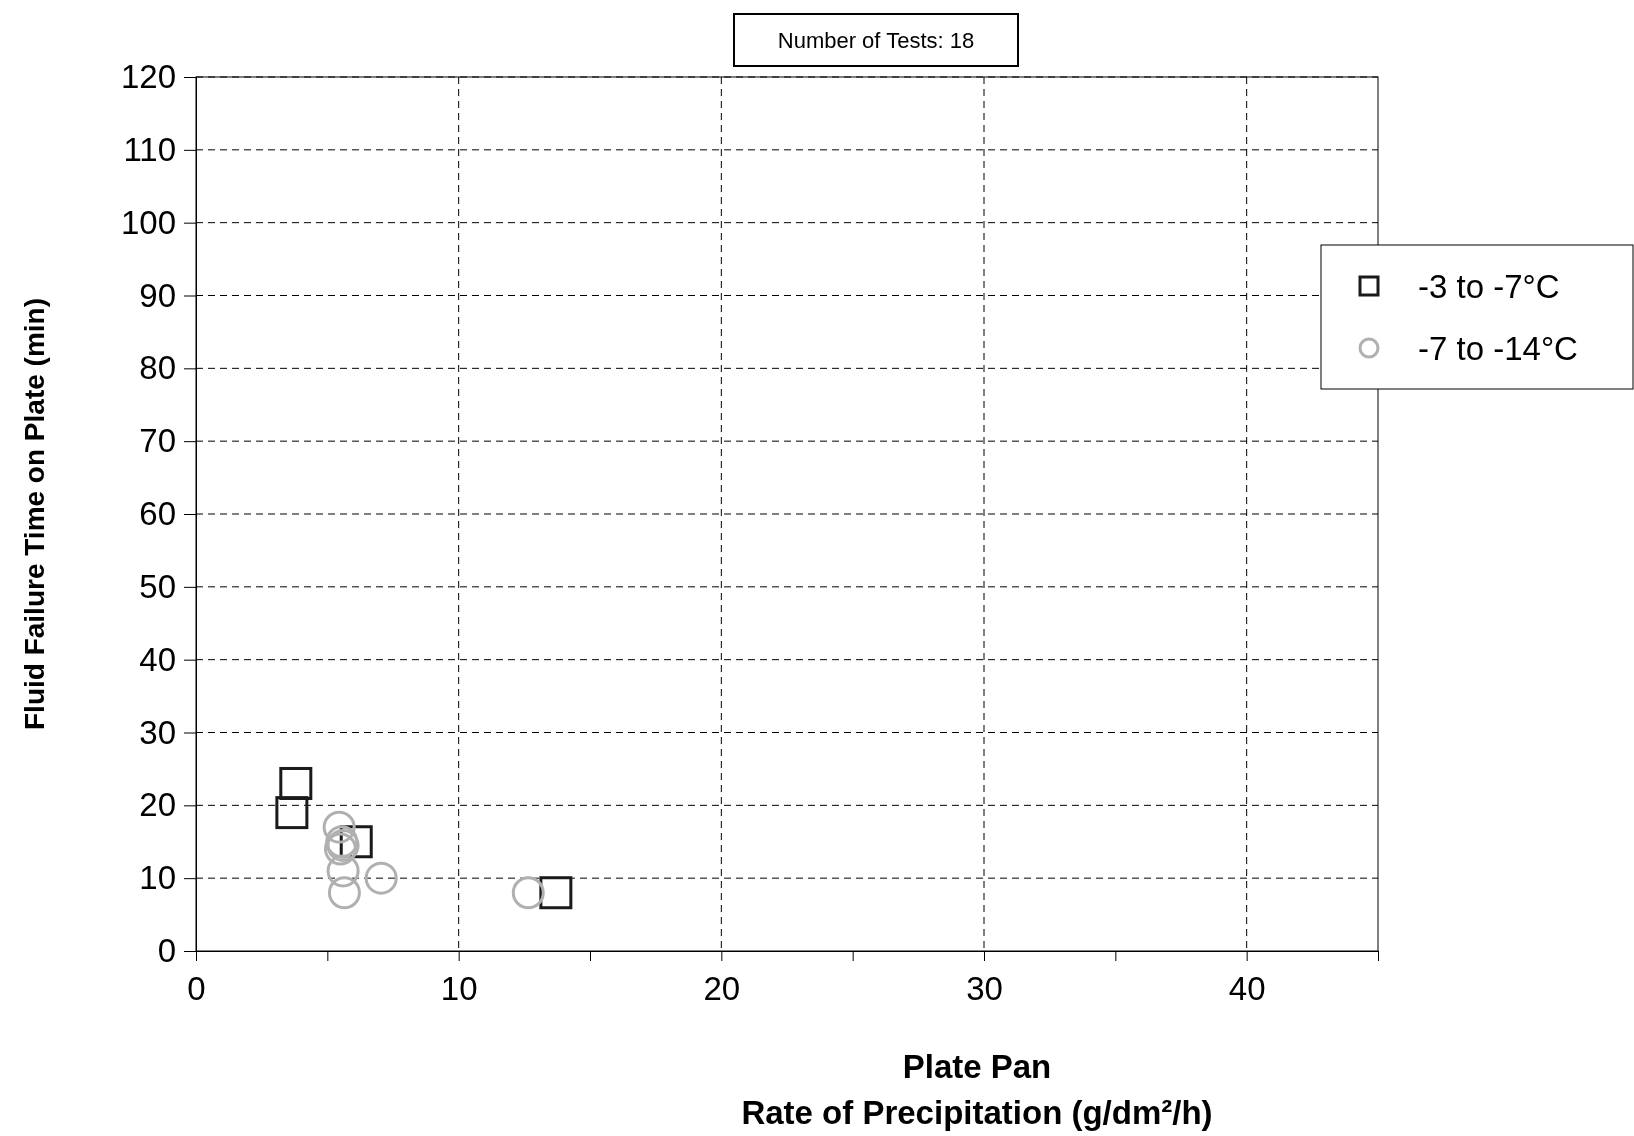 The height and width of the screenshot is (1136, 1634). Describe the element at coordinates (157, 732) in the screenshot. I see `y-tick-label: 30` at that location.